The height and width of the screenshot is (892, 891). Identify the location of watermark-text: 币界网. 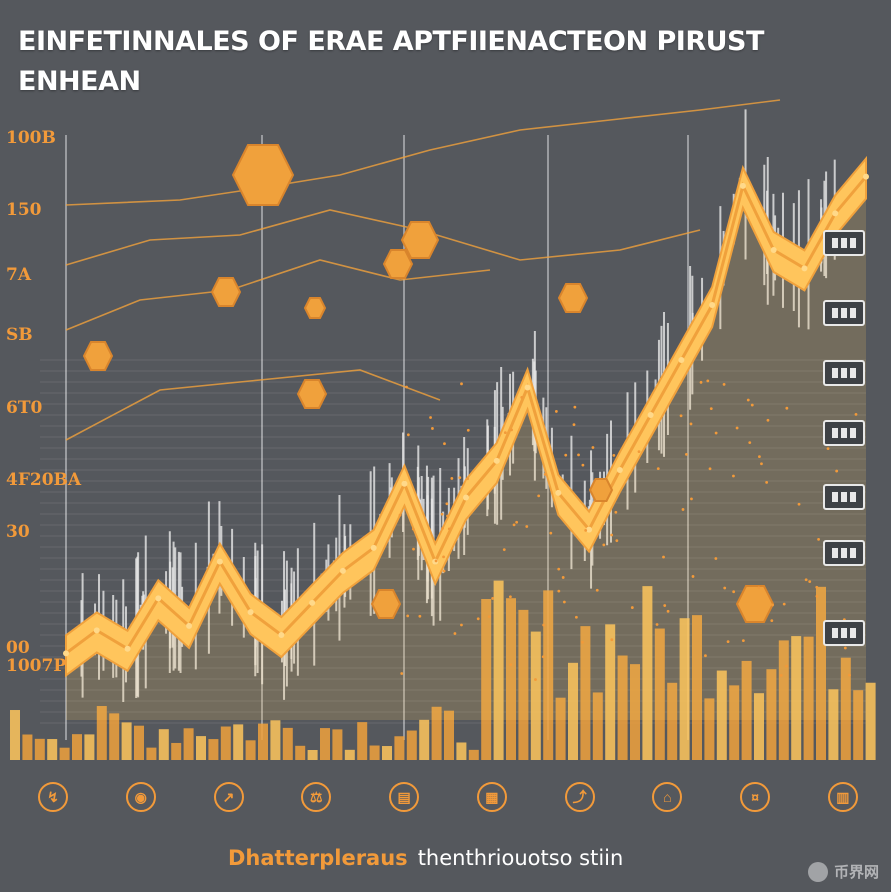
(856, 872).